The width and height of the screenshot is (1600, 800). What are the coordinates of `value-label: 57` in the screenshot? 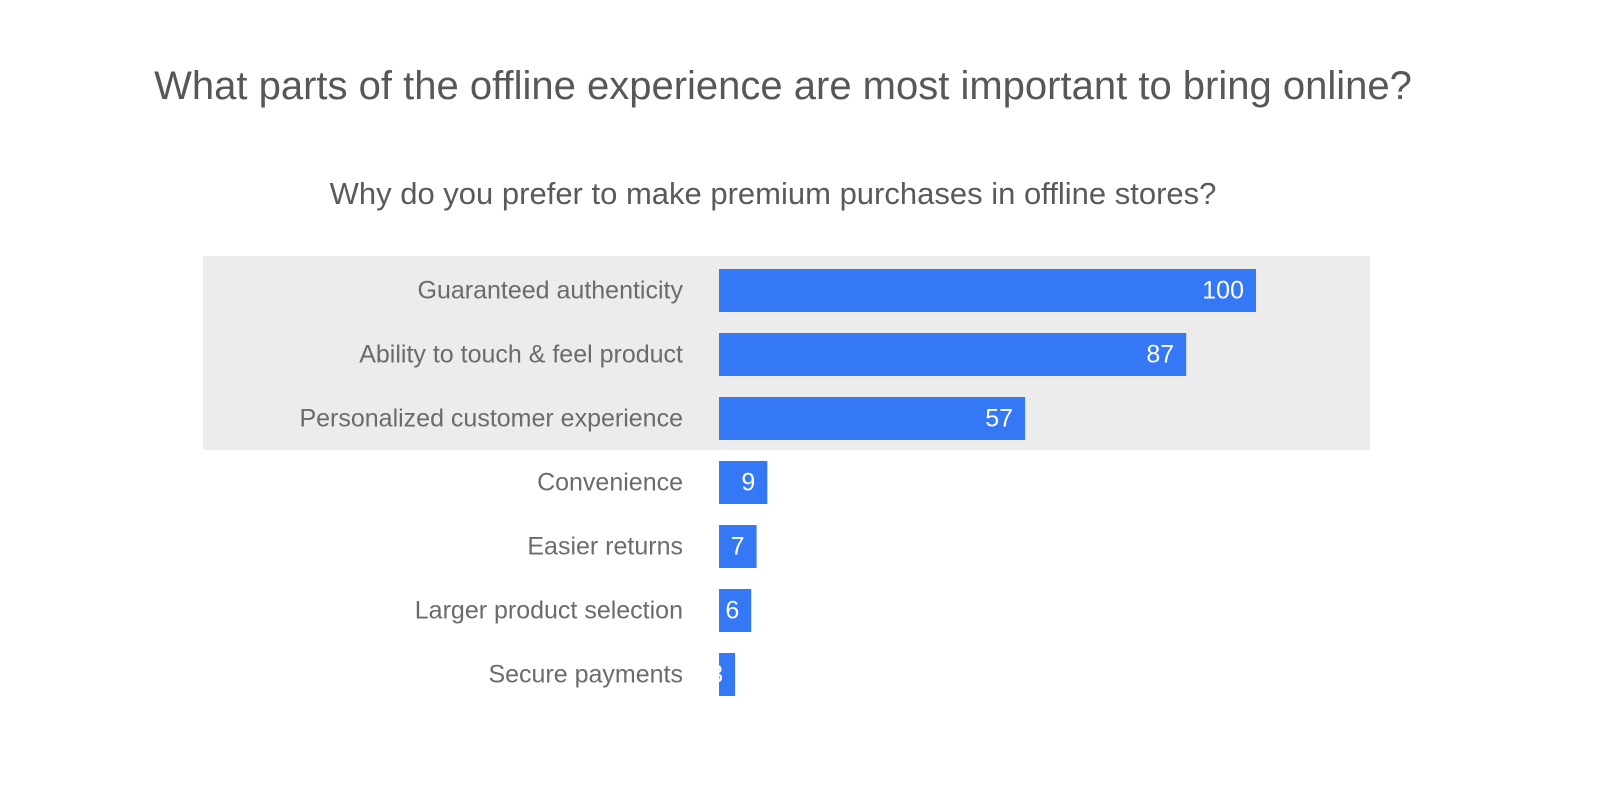 It's located at (999, 419).